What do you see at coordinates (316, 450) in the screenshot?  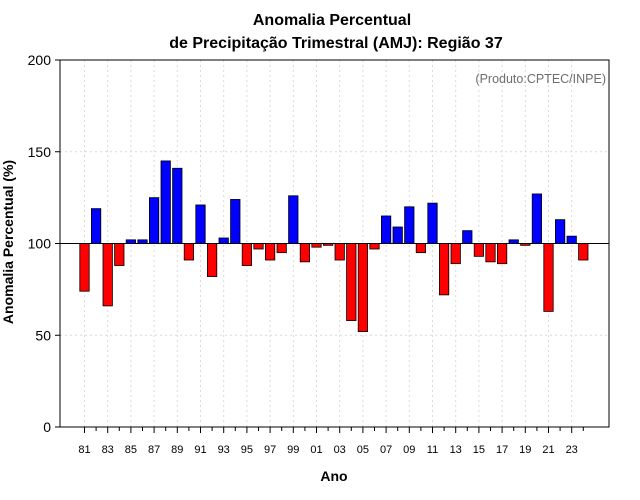 I see `x-tick-label: 01` at bounding box center [316, 450].